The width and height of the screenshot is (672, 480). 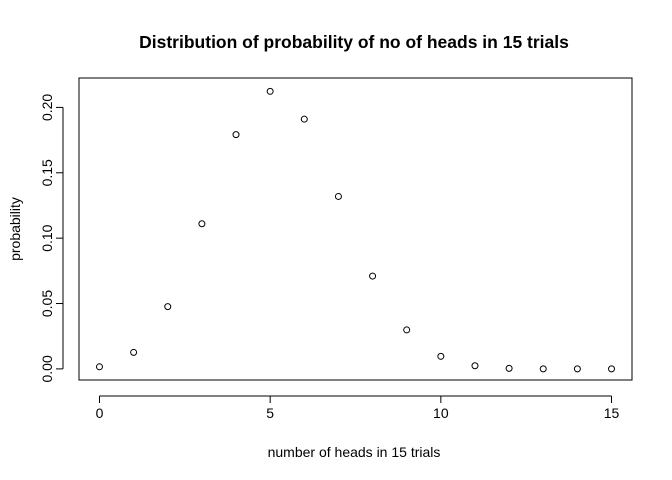 What do you see at coordinates (47, 237) in the screenshot?
I see `y-tick-label: 0.10` at bounding box center [47, 237].